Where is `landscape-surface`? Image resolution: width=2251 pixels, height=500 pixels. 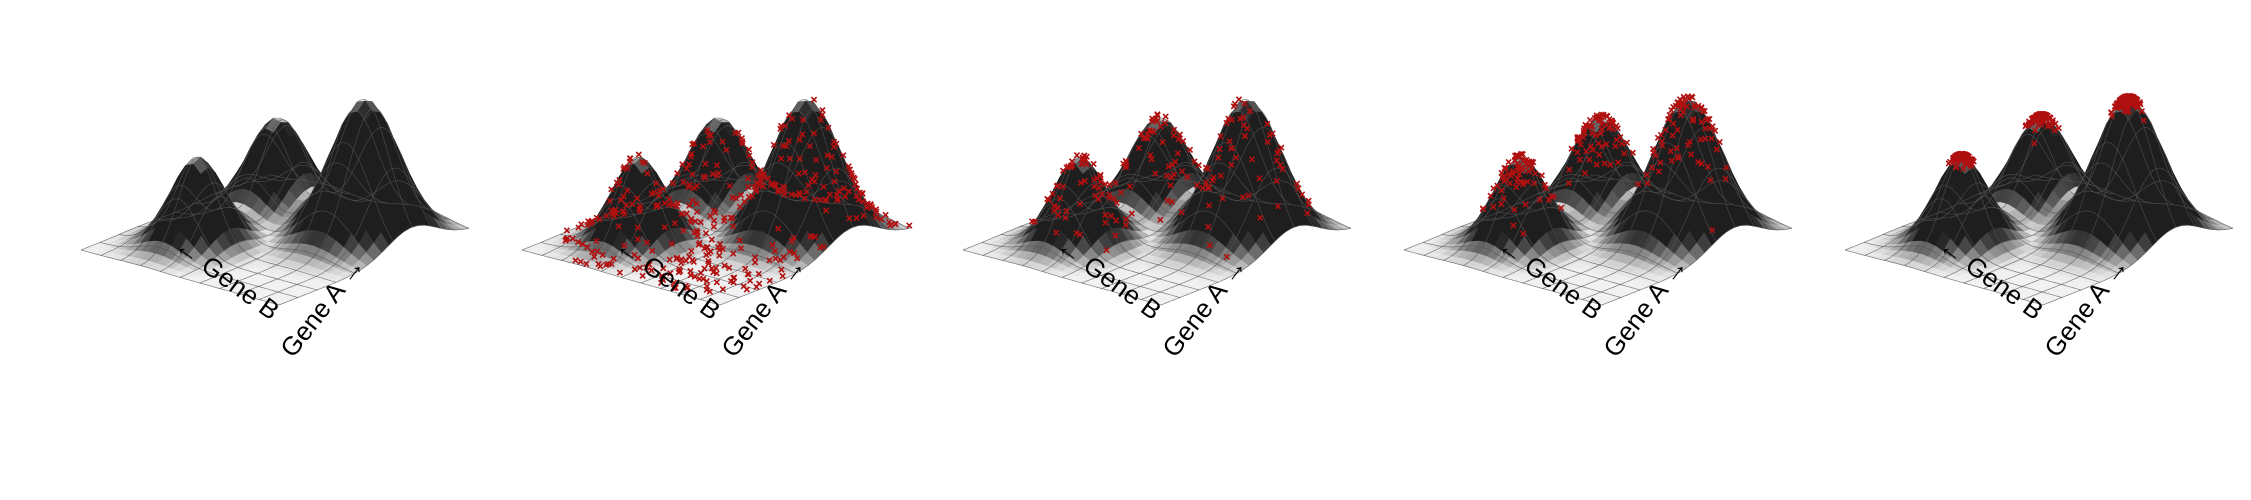 landscape-surface is located at coordinates (1157, 203).